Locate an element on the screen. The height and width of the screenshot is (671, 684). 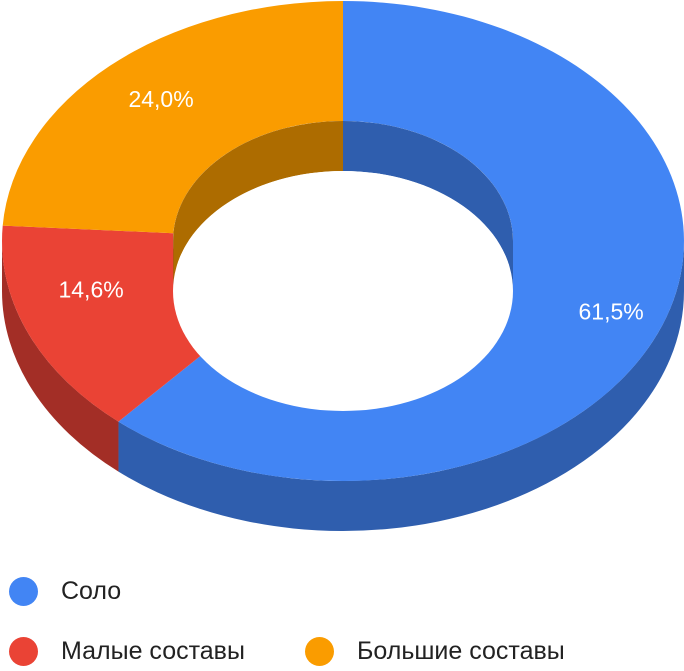
legend-label-solo: Соло is located at coordinates (91, 590).